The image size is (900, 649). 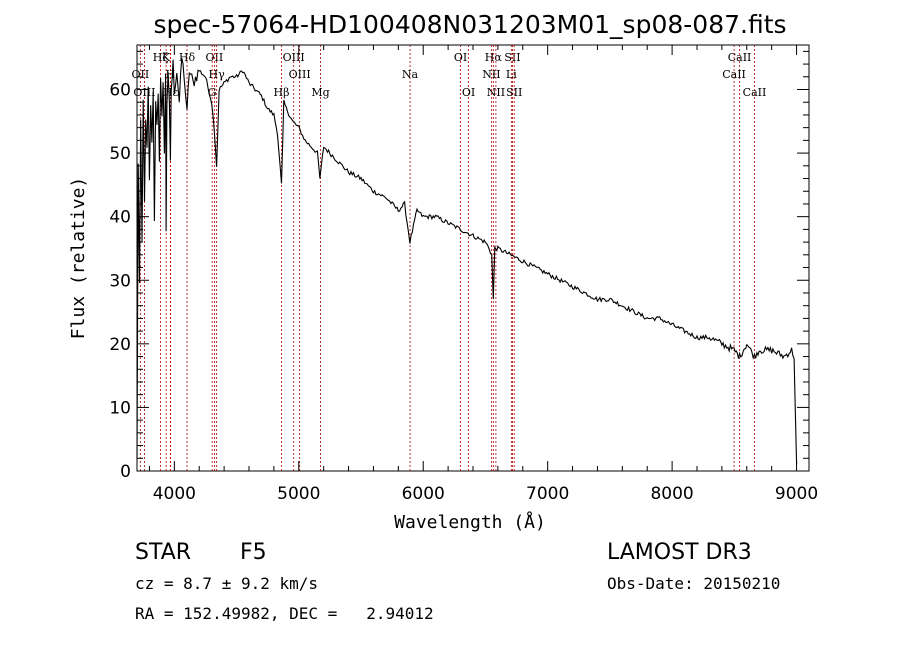 What do you see at coordinates (547, 494) in the screenshot?
I see `x-tick-label: 7000` at bounding box center [547, 494].